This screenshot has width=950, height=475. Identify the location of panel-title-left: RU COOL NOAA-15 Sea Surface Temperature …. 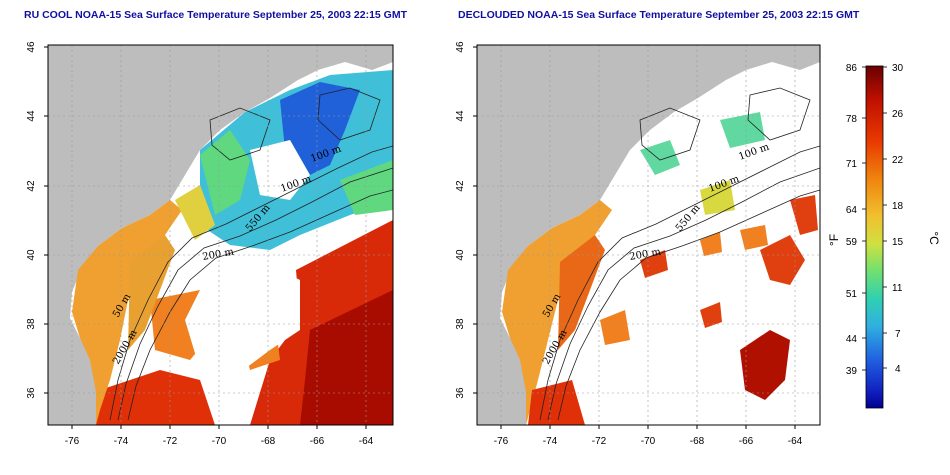
(216, 15).